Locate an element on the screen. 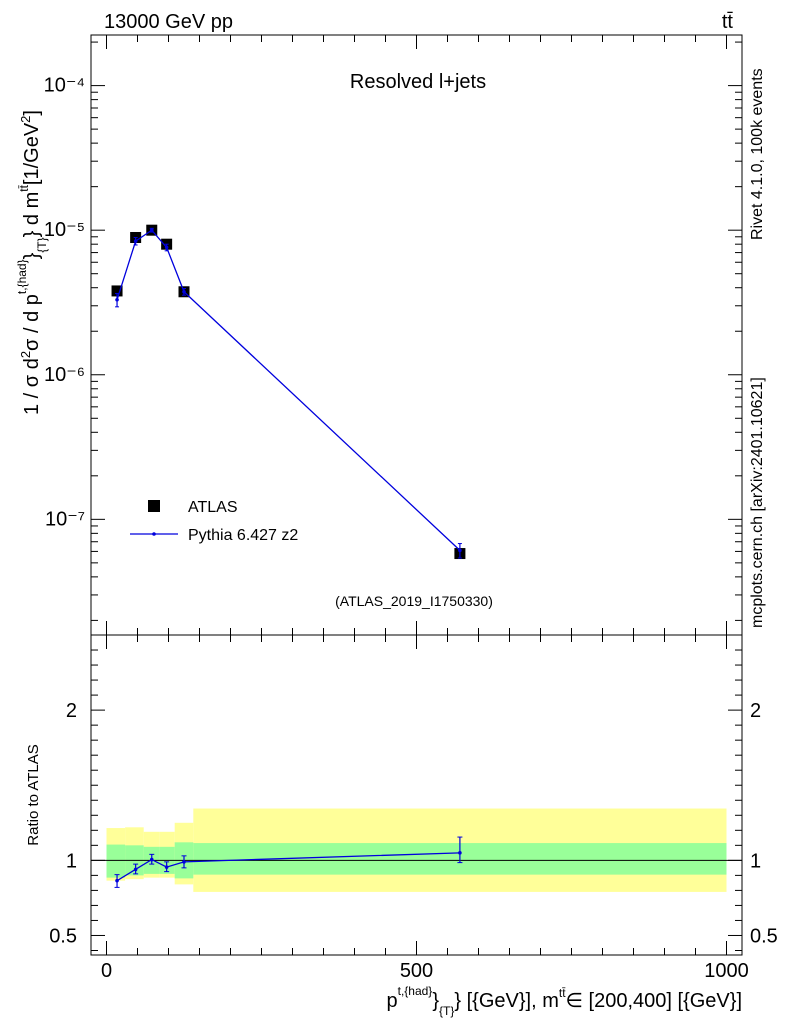 The width and height of the screenshot is (786, 1024). ratio-y-tick-label: 1 is located at coordinates (71, 861).